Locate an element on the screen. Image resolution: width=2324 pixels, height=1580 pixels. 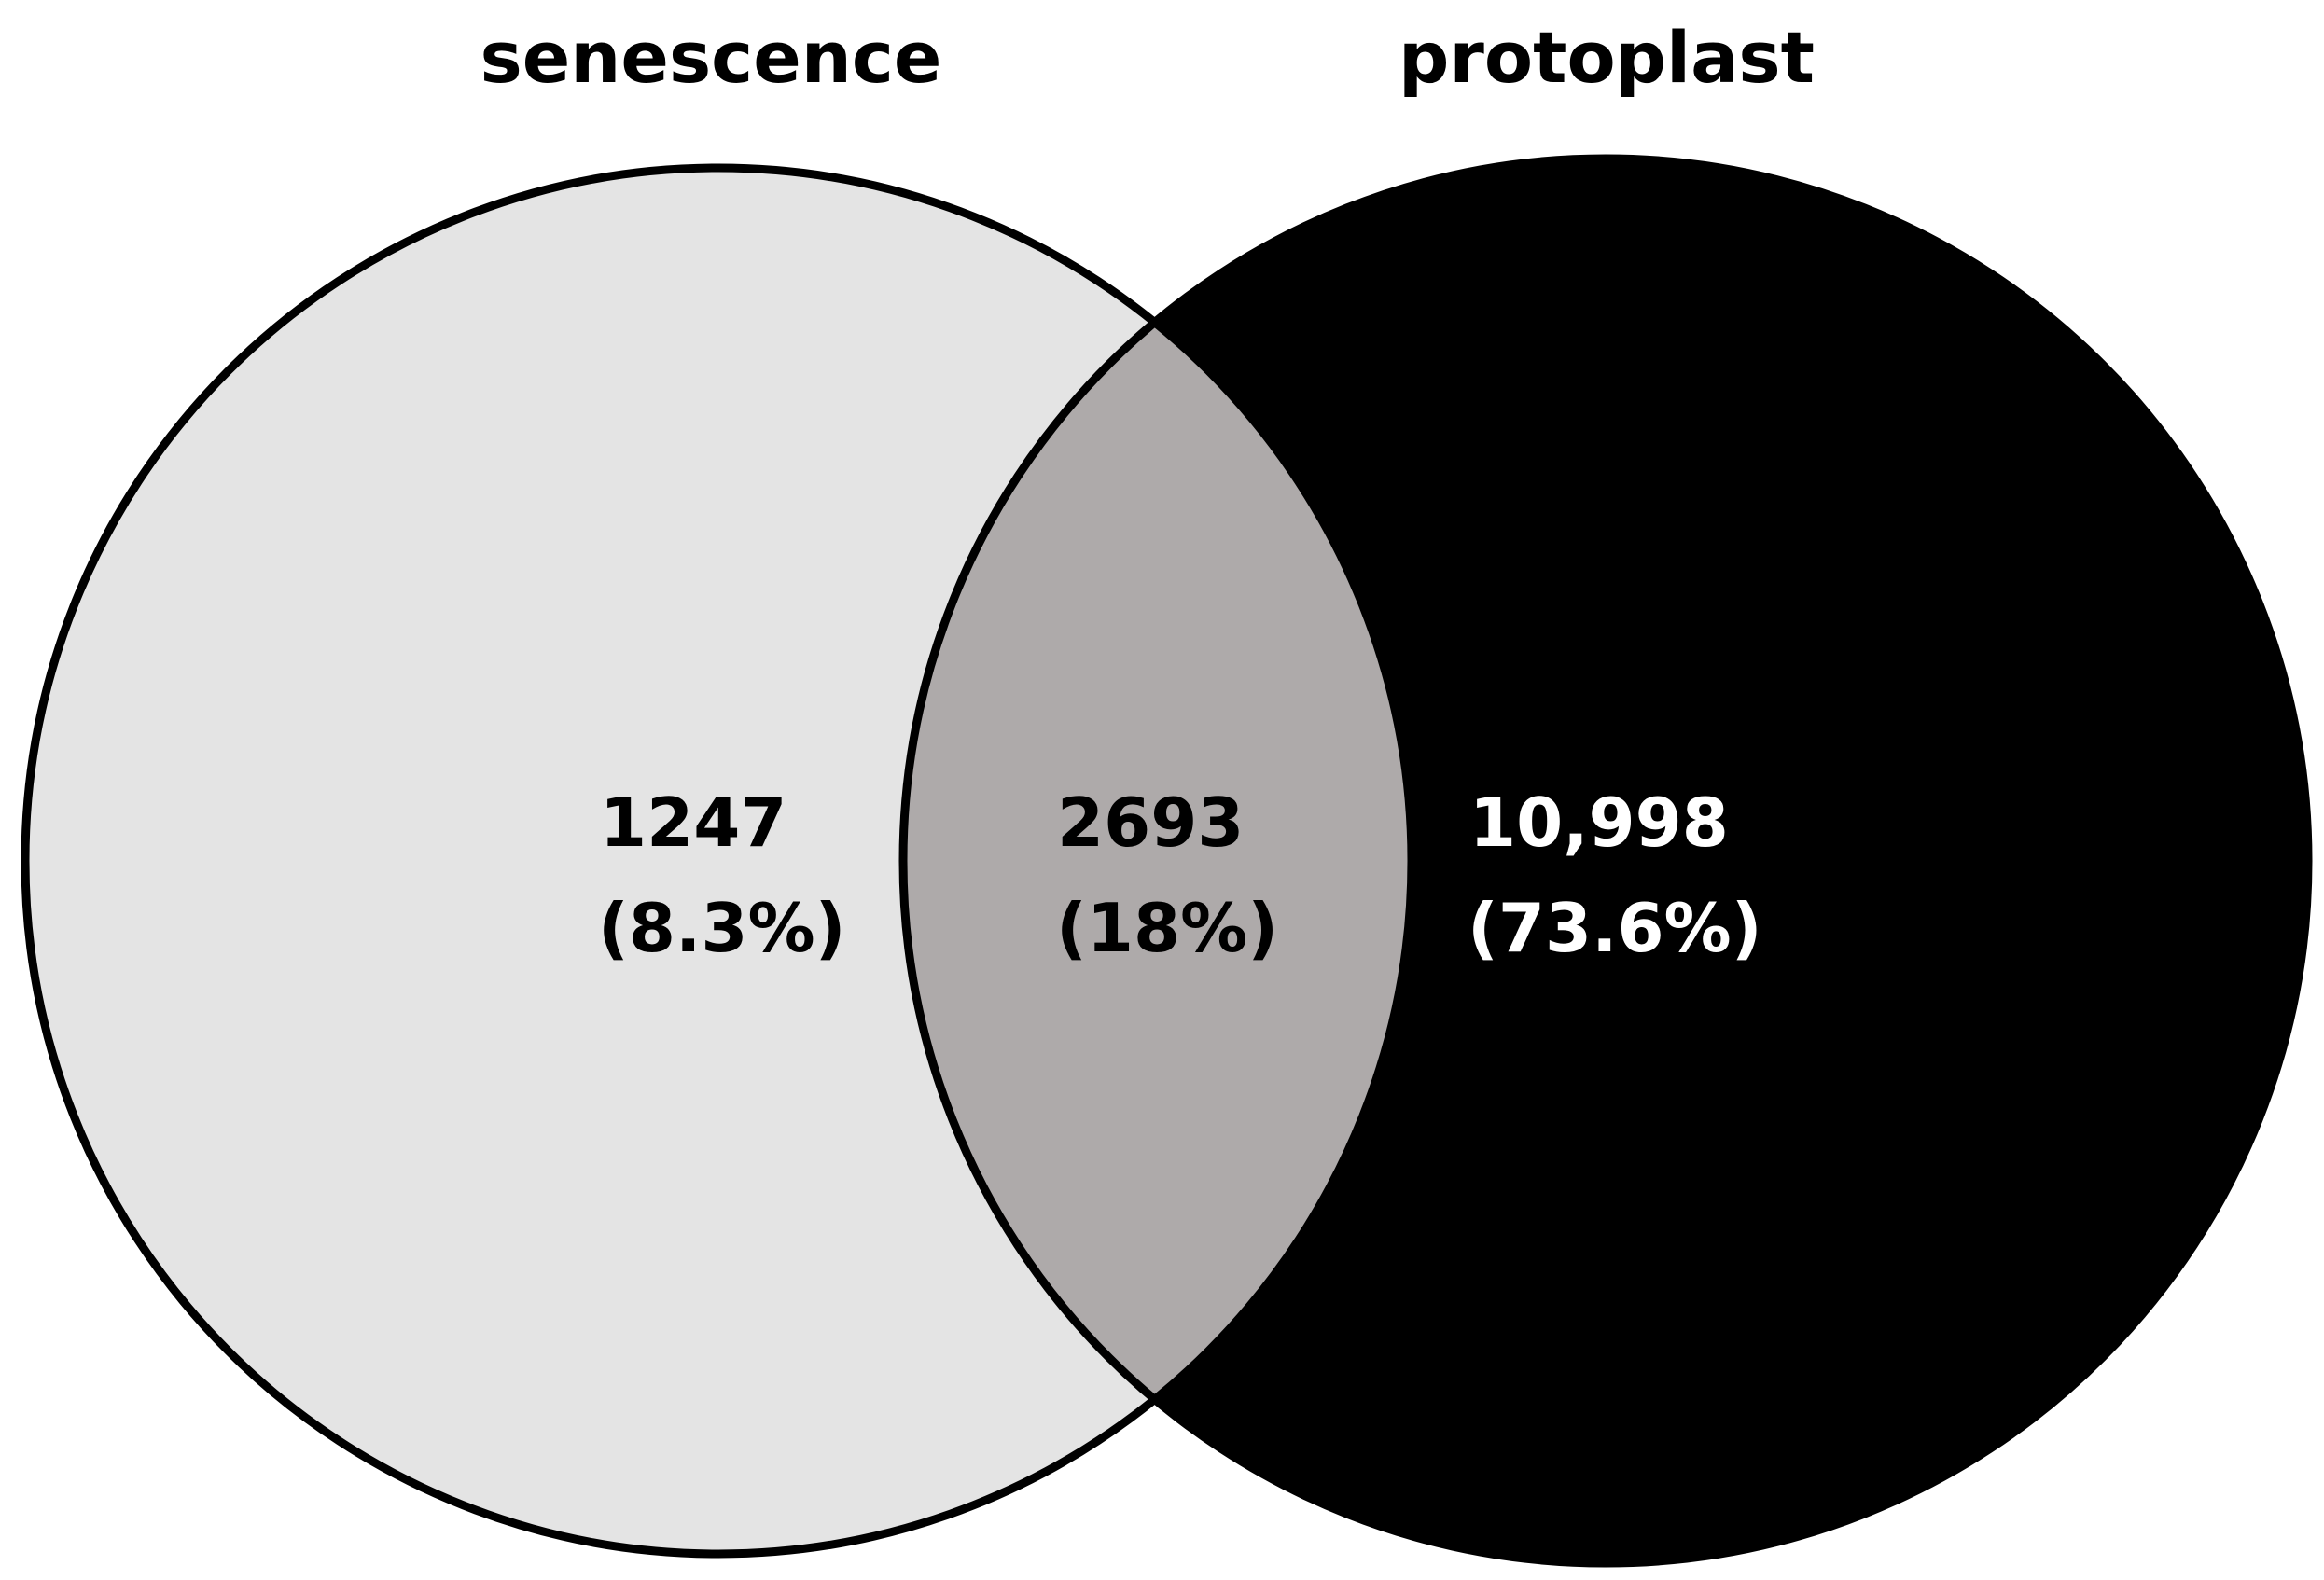
set-title-senescence: senescence is located at coordinates (711, 57).